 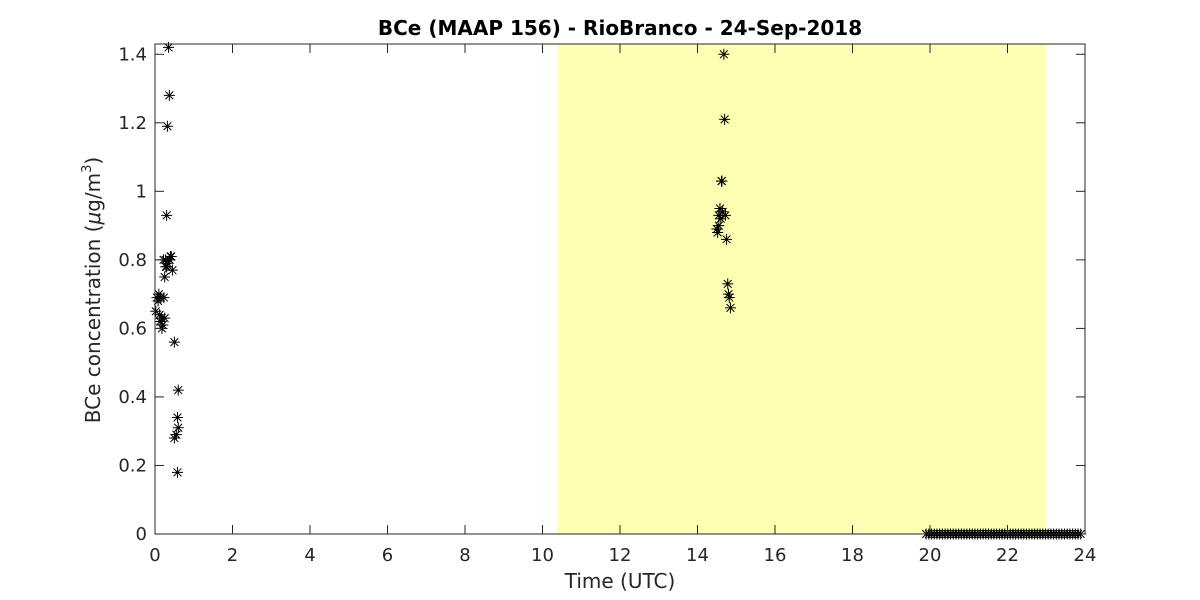 I want to click on y-tick-label: 1.2, so click(x=132, y=123).